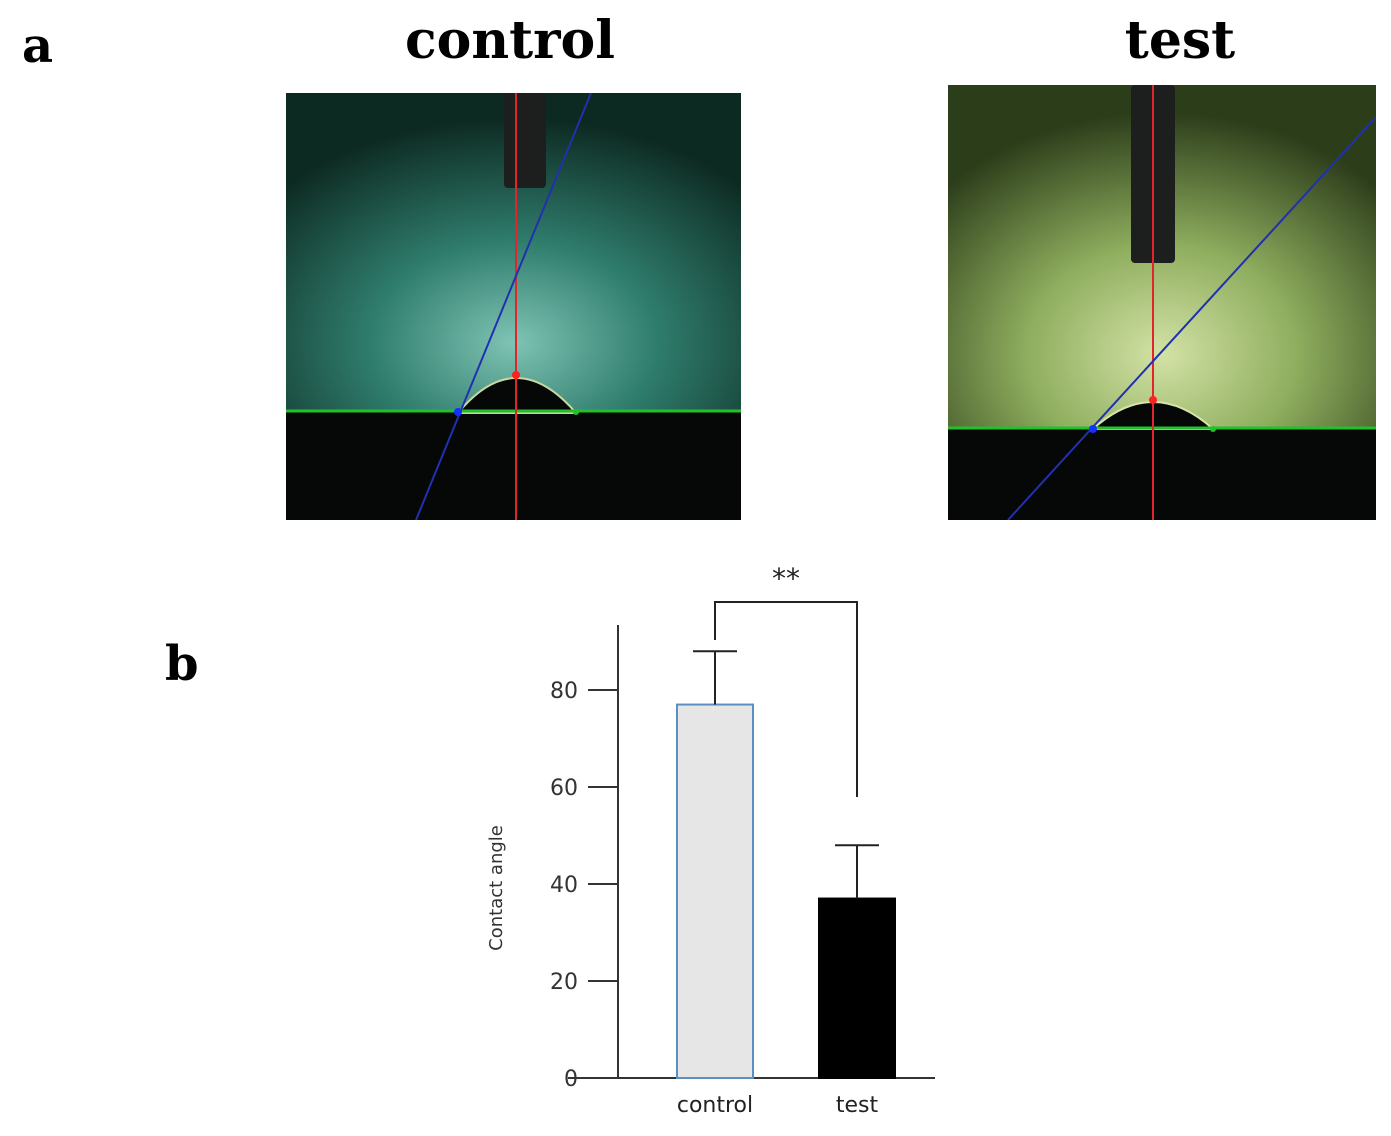 This screenshot has height=1136, width=1391. Describe the element at coordinates (786, 578) in the screenshot. I see `significance-label: **` at that location.